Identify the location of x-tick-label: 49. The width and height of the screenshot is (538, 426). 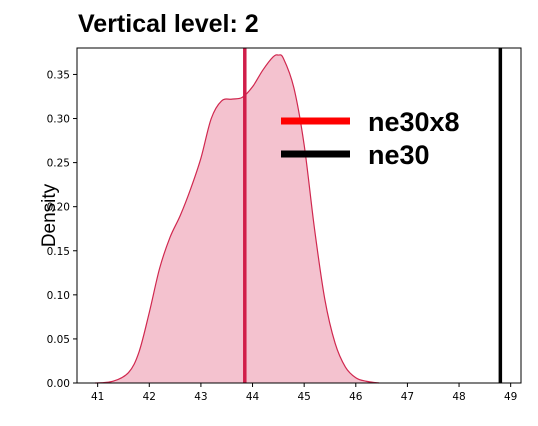
(510, 397).